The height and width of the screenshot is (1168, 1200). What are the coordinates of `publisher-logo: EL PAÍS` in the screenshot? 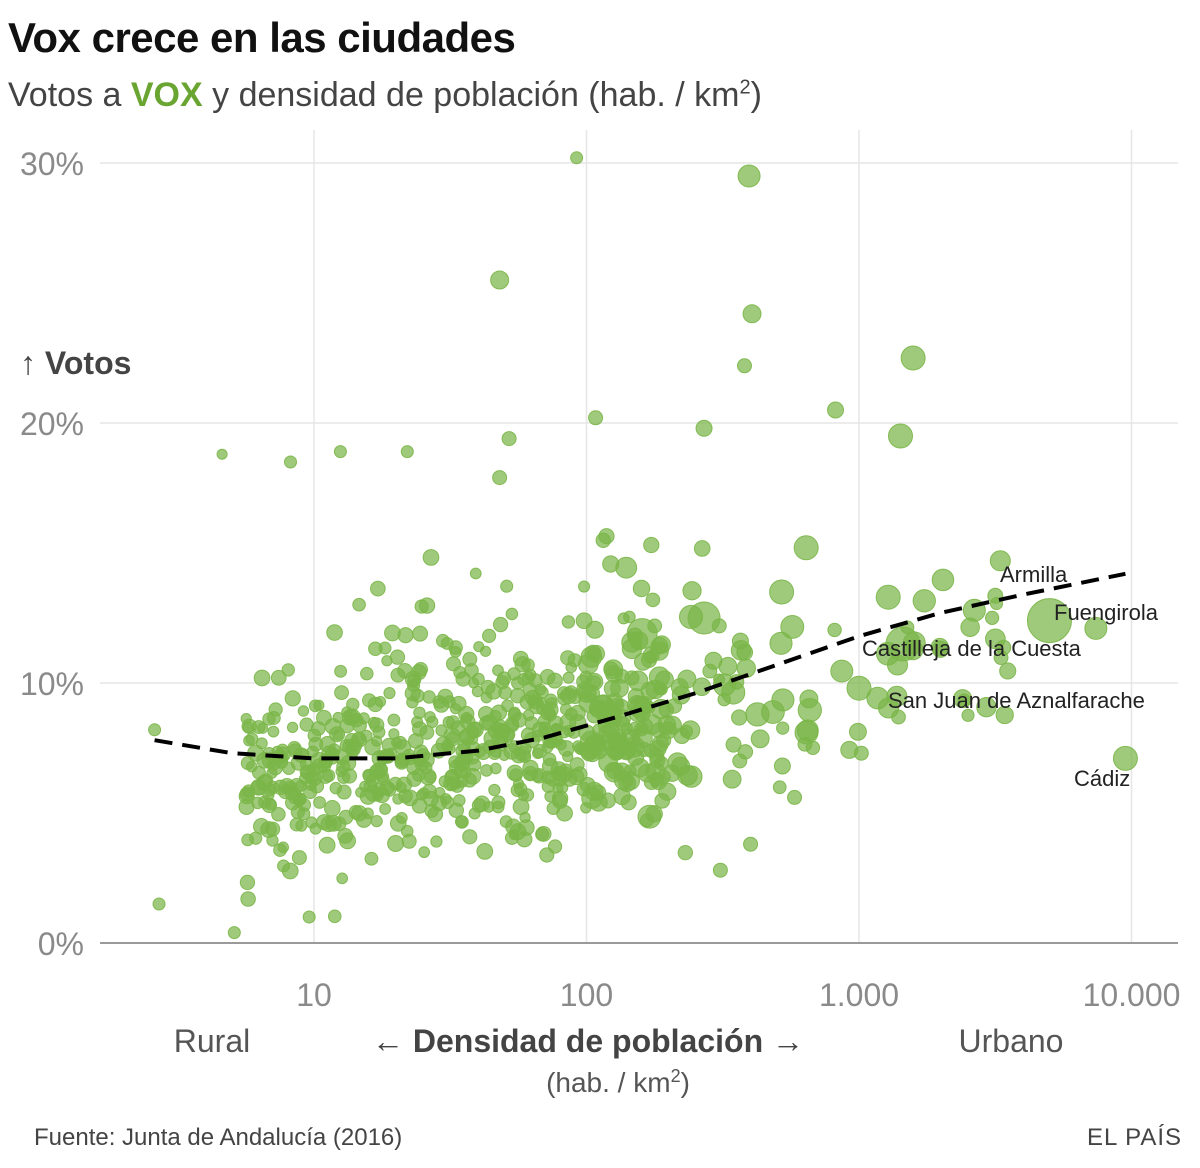 It's located at (1134, 1137).